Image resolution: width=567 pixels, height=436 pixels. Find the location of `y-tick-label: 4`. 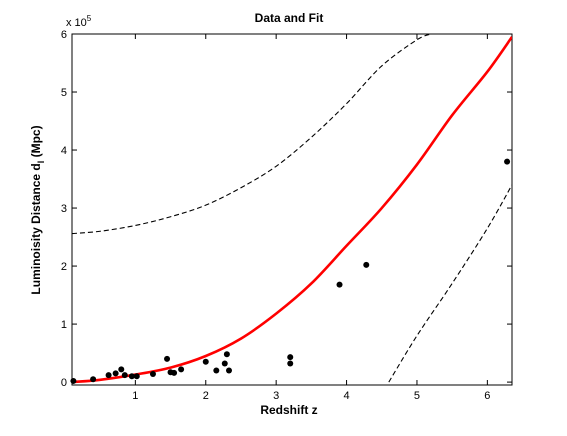

y-tick-label: 4 is located at coordinates (64, 151).